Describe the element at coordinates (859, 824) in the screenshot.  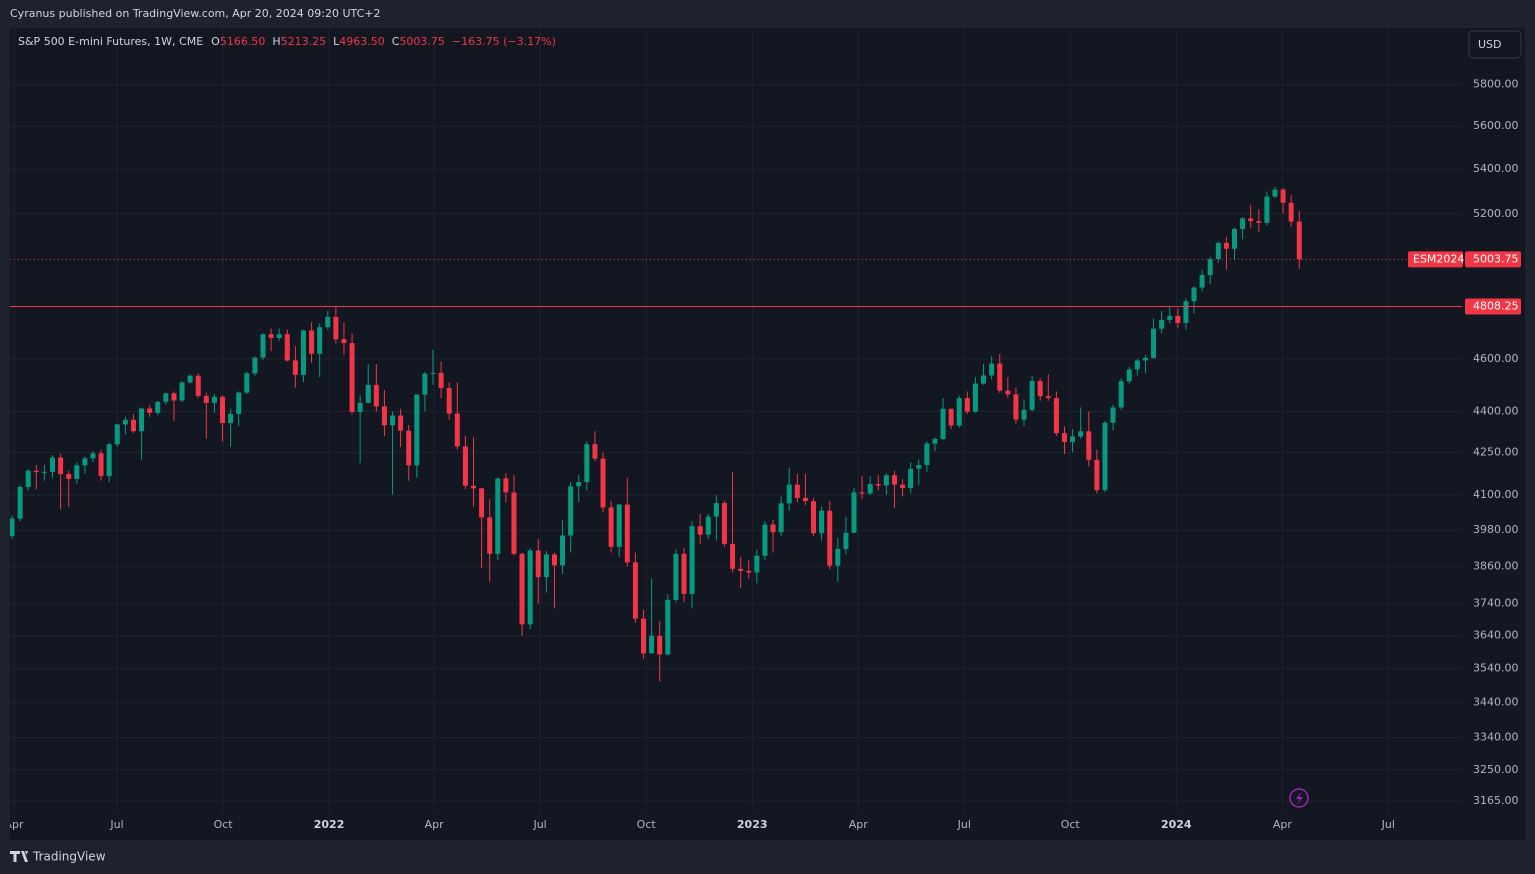
I see `x-tick-label: Apr` at that location.